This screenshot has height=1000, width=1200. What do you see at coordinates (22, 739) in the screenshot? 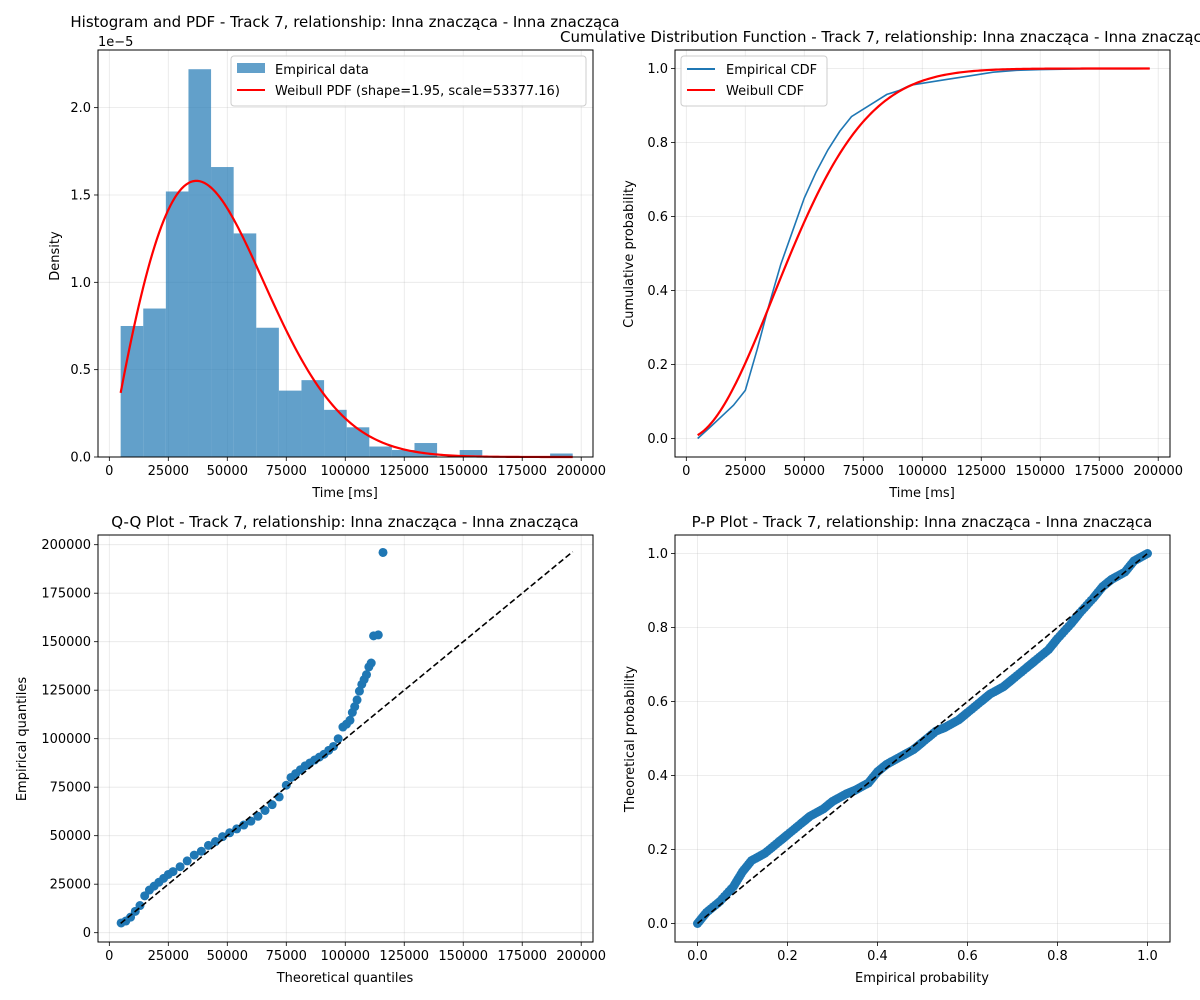
I see `y-axis-label: Empirical quantiles` at bounding box center [22, 739].